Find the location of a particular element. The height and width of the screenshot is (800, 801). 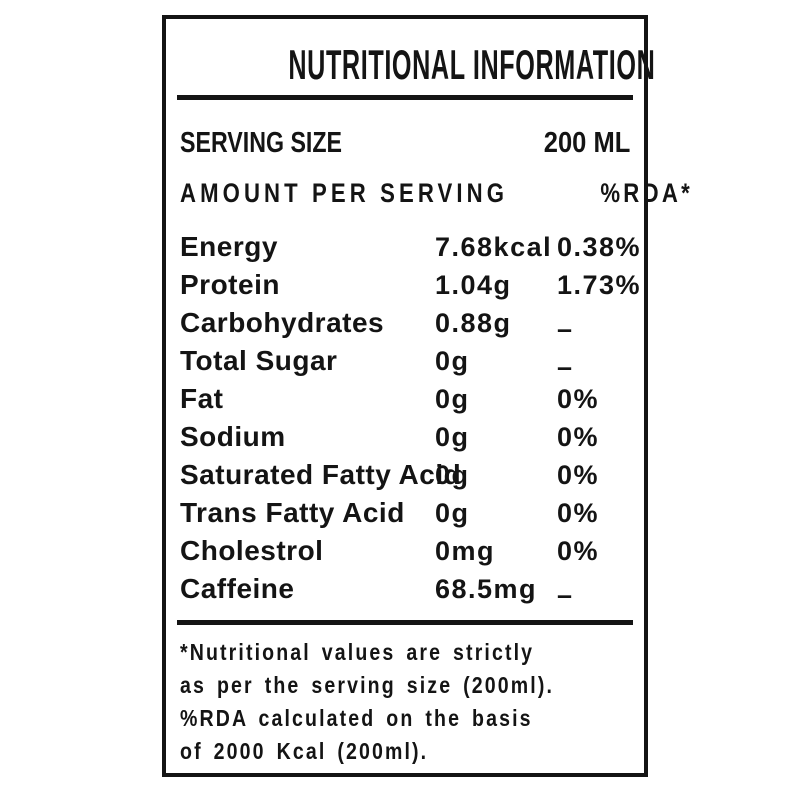

nutrient-amount: 7.68kcal is located at coordinates (494, 247).